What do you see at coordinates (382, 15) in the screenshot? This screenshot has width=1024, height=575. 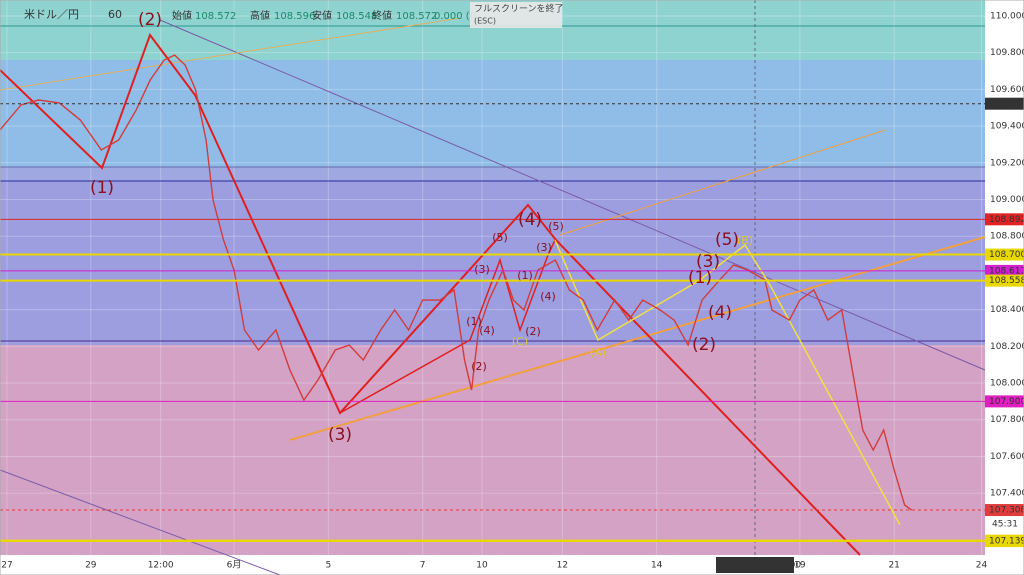 I see `ohlc-label: 終値` at bounding box center [382, 15].